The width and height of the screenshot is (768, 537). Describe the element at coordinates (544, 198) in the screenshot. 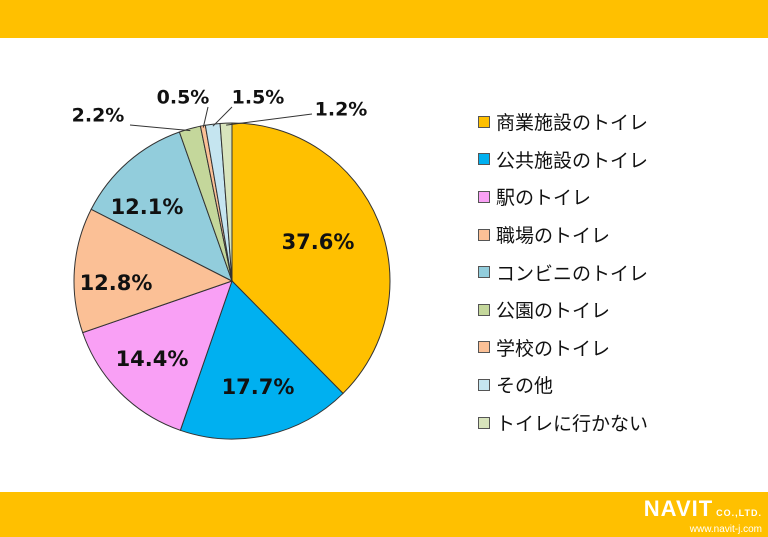

I see `legend-label-3: 駅のトイレ` at that location.